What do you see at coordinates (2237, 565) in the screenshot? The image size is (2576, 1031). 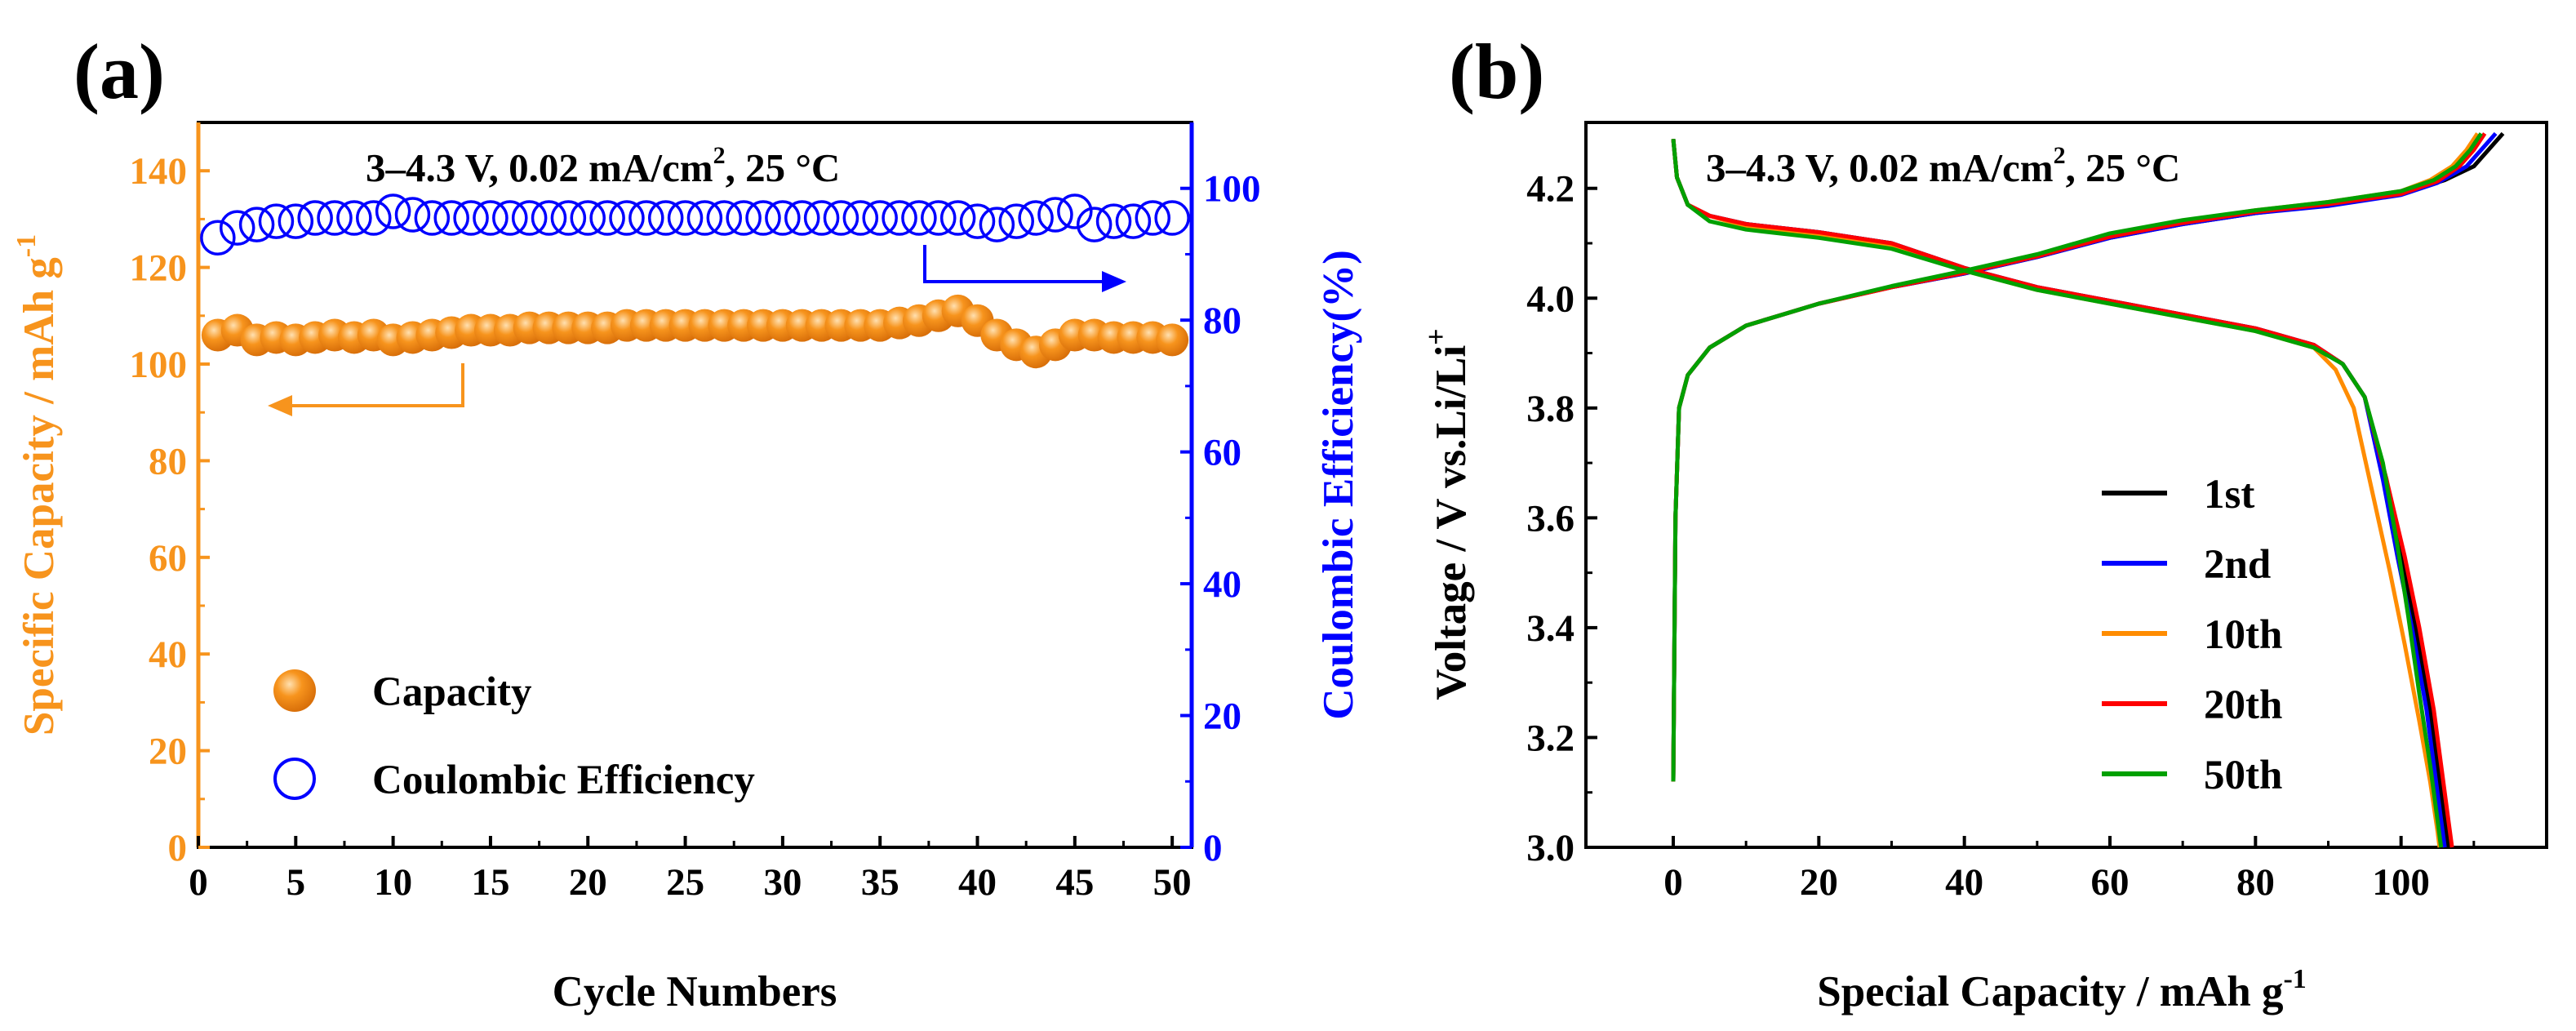 I see `legend-label-2nd: 2nd` at bounding box center [2237, 565].